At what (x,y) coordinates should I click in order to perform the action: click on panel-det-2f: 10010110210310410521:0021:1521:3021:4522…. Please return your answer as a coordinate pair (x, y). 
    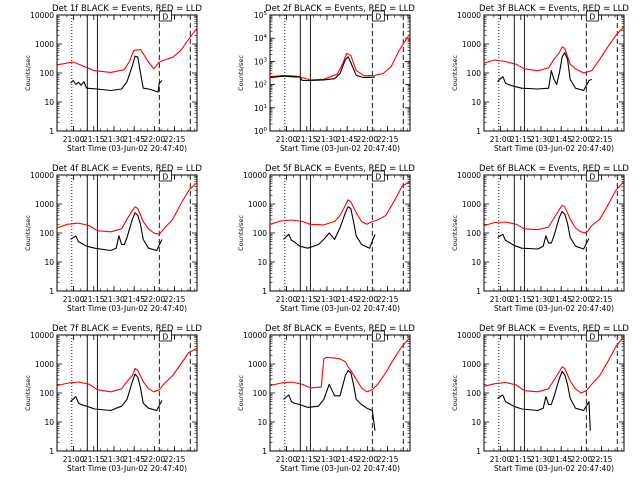
    Looking at the image, I should click on (326, 78).